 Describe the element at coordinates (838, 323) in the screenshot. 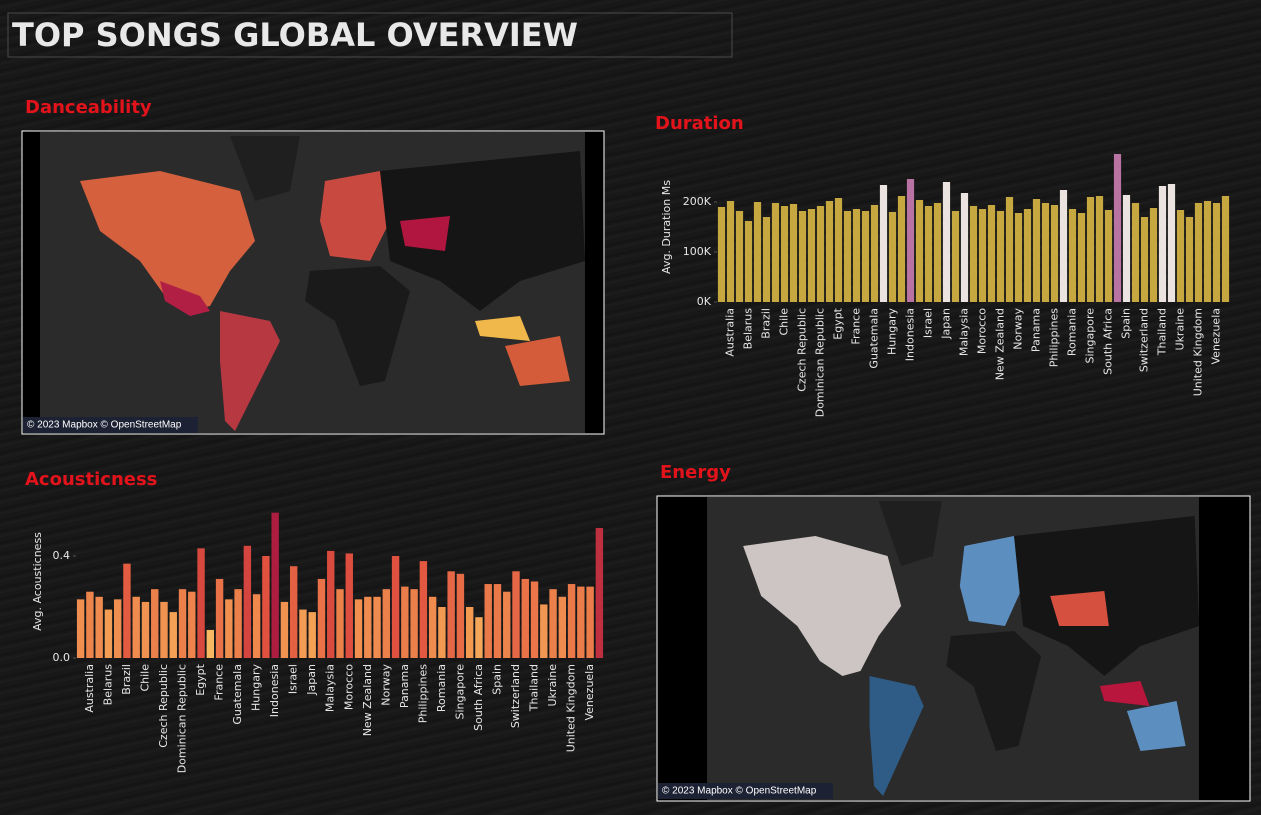

I see `x-tick-label: Egypt` at that location.